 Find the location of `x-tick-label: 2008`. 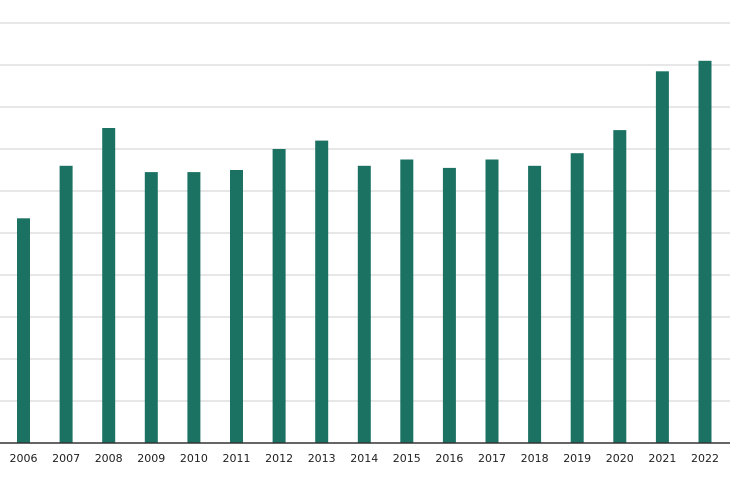

x-tick-label: 2008 is located at coordinates (109, 458).